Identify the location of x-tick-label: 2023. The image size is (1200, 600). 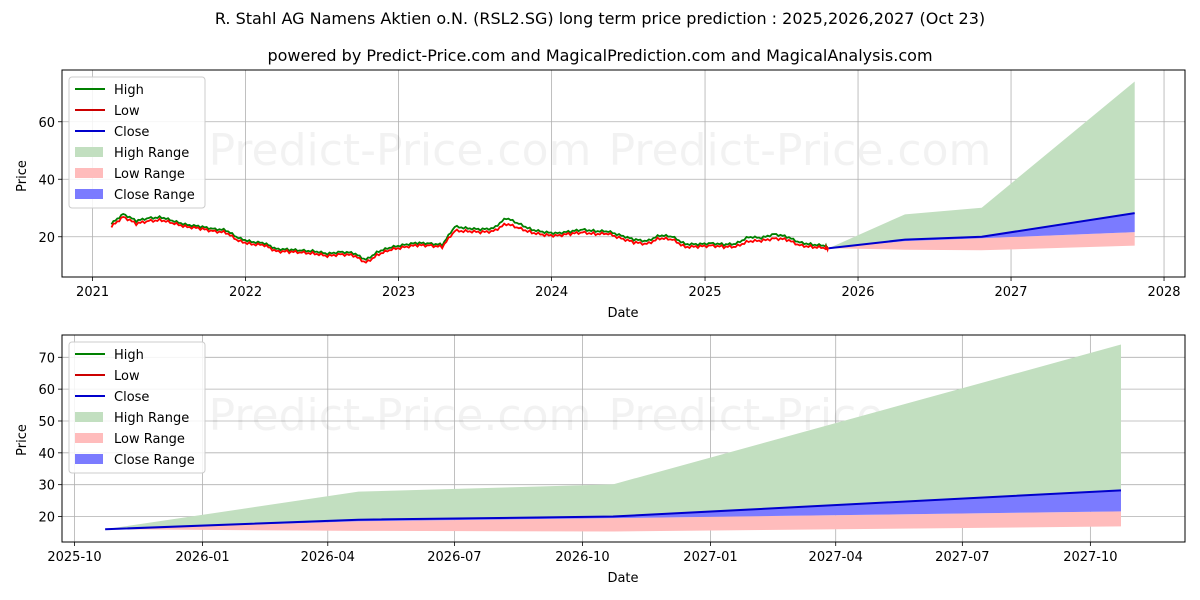
(398, 292).